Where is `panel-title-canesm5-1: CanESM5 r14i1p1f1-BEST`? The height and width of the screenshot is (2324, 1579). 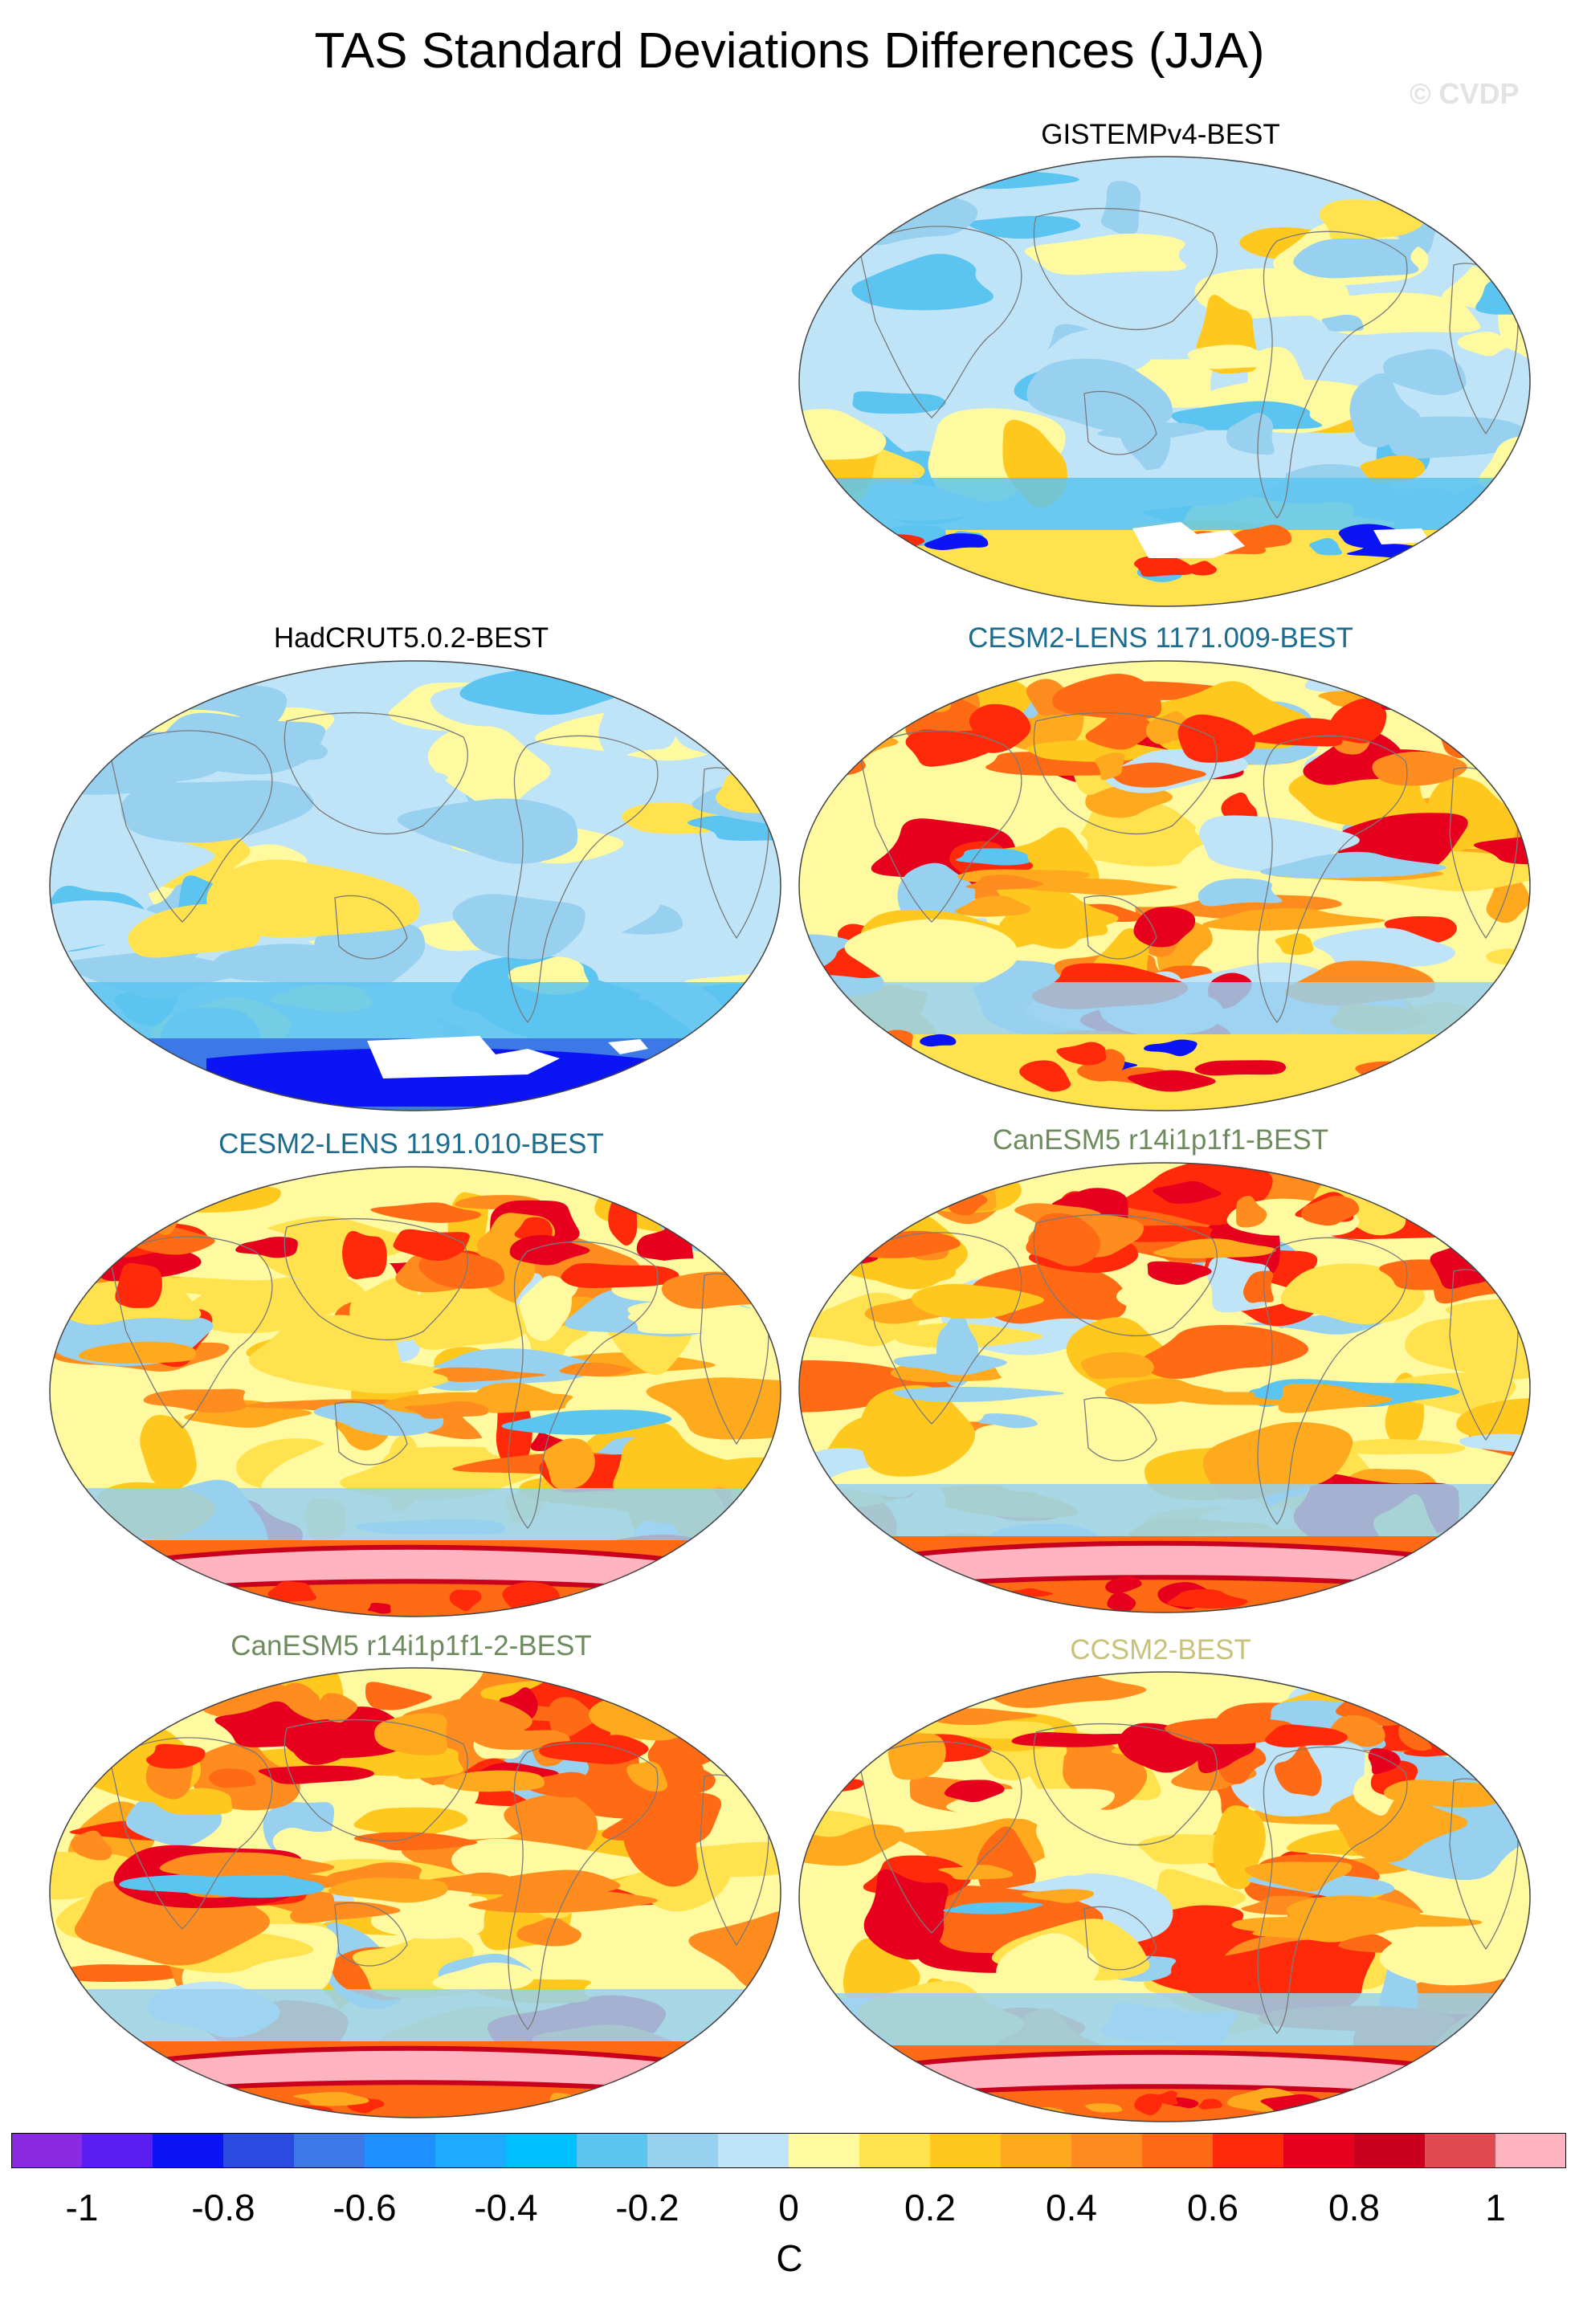 panel-title-canesm5-1: CanESM5 r14i1p1f1-BEST is located at coordinates (1160, 1140).